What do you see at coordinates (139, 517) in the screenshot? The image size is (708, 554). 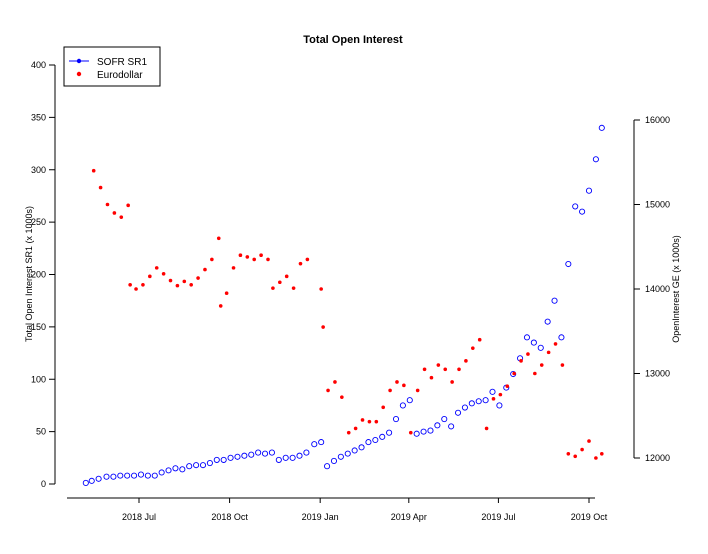 I see `x-tick-label: 2018 Jul` at bounding box center [139, 517].